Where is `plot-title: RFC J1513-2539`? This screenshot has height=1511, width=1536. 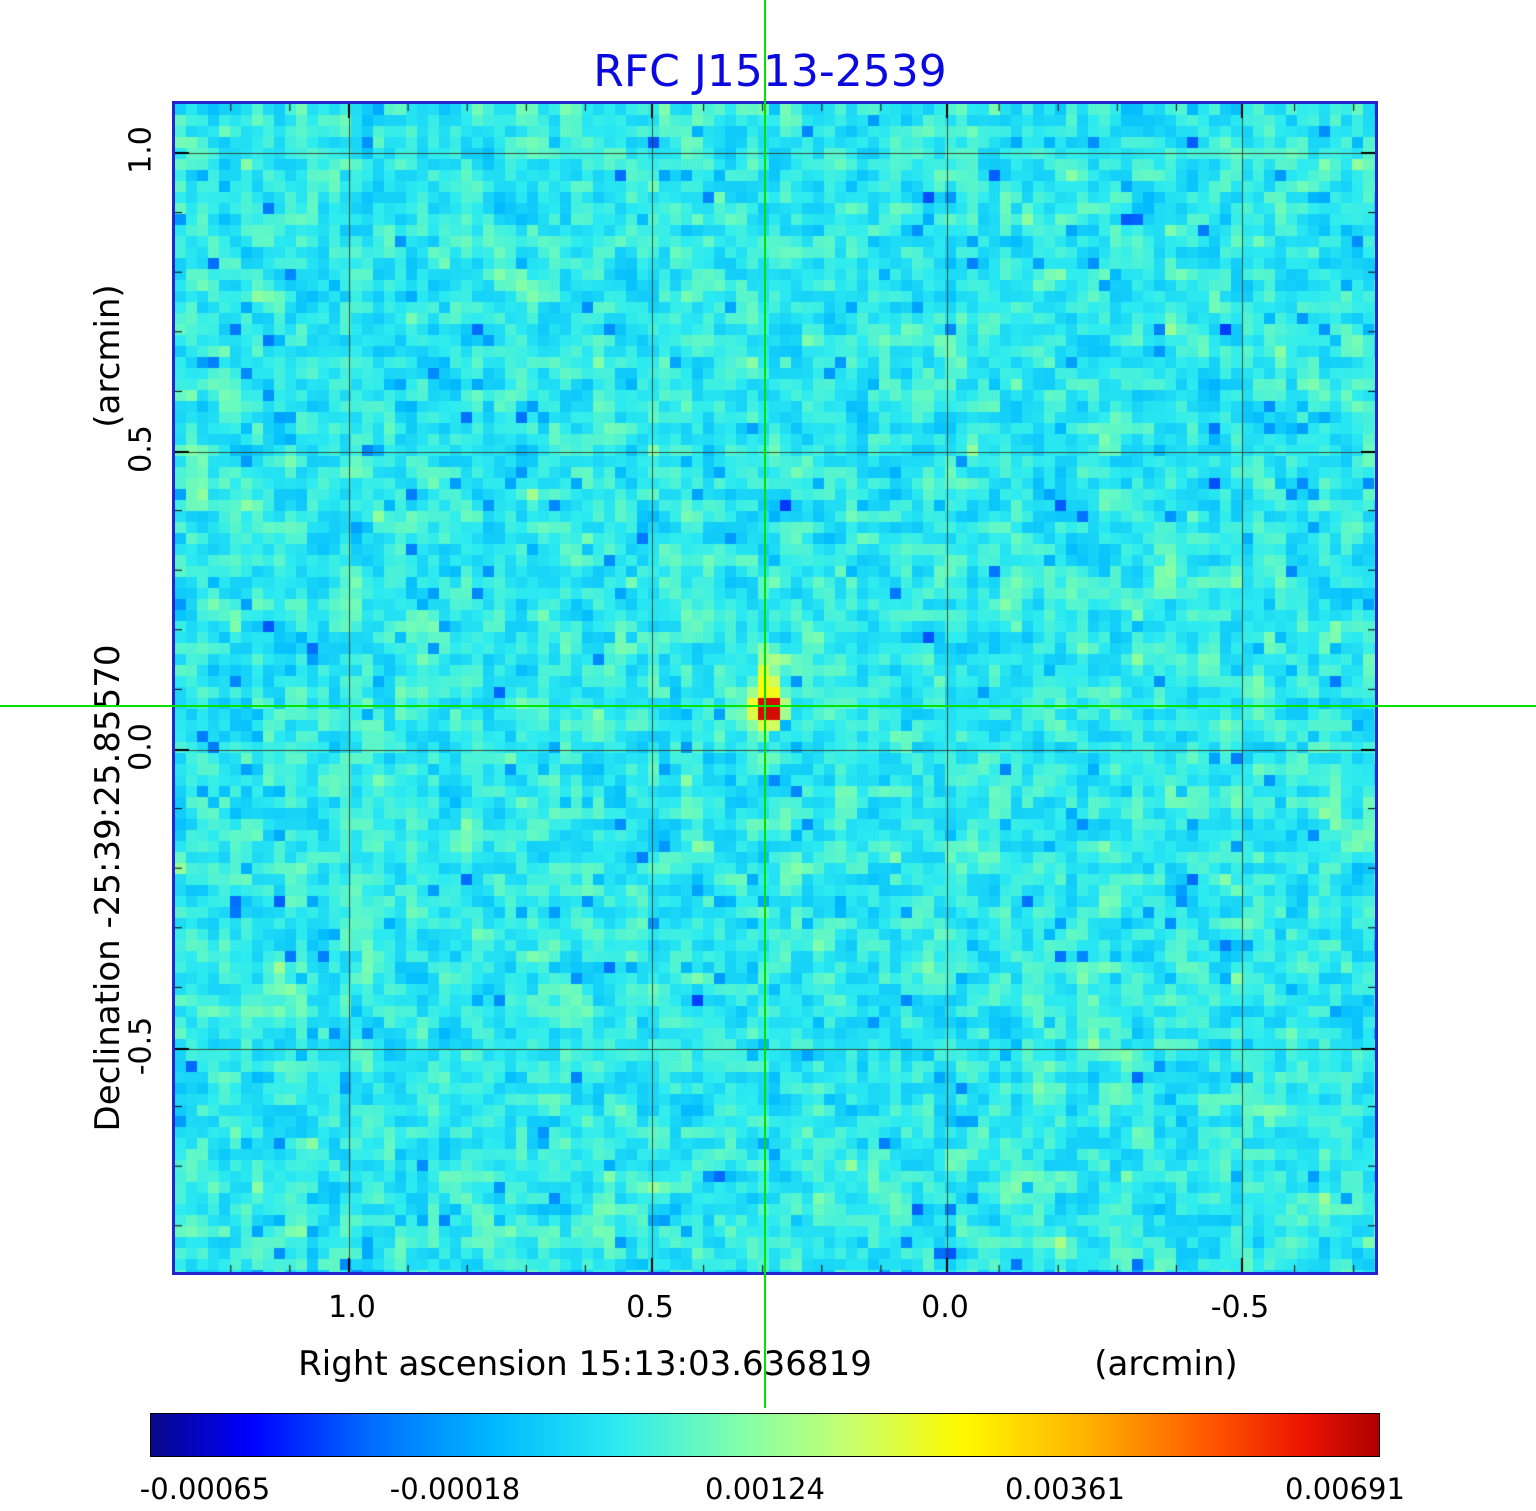
plot-title: RFC J1513-2539 is located at coordinates (770, 71).